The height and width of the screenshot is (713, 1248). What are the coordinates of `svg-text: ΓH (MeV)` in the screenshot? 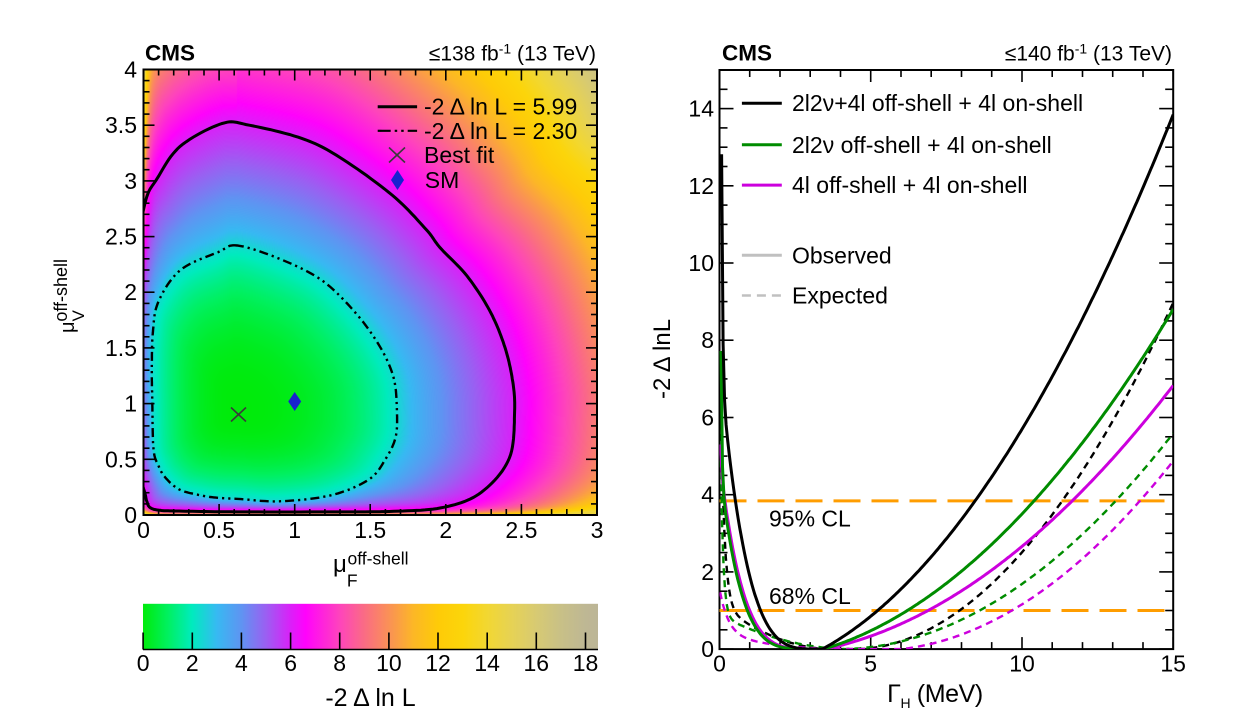 It's located at (935, 695).